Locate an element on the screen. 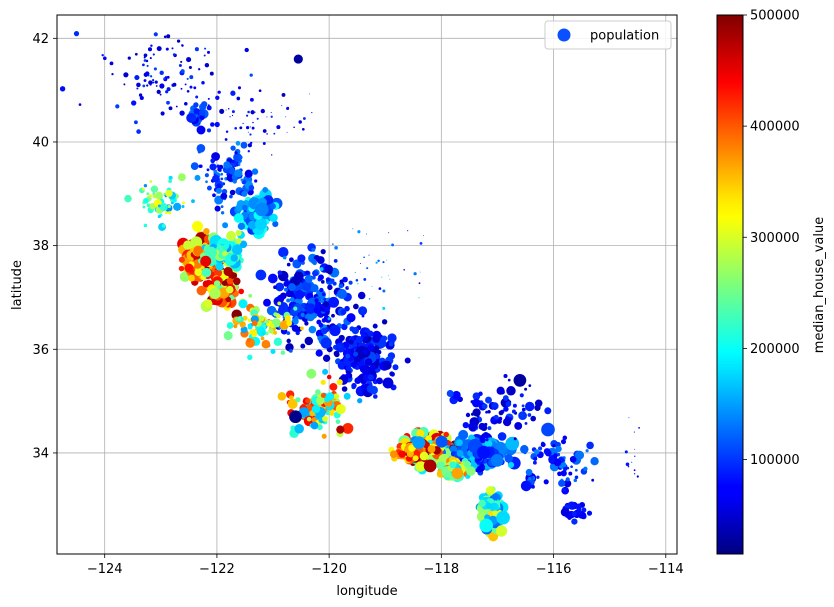  colorbar-label: median_house_value is located at coordinates (819, 285).